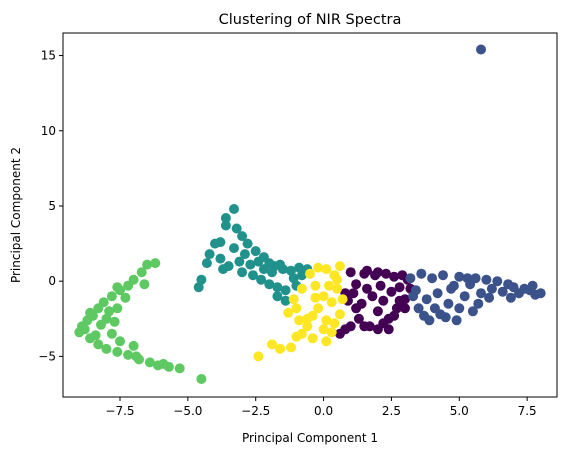 This screenshot has width=565, height=455. I want to click on x-tick-label: −7.5, so click(119, 411).